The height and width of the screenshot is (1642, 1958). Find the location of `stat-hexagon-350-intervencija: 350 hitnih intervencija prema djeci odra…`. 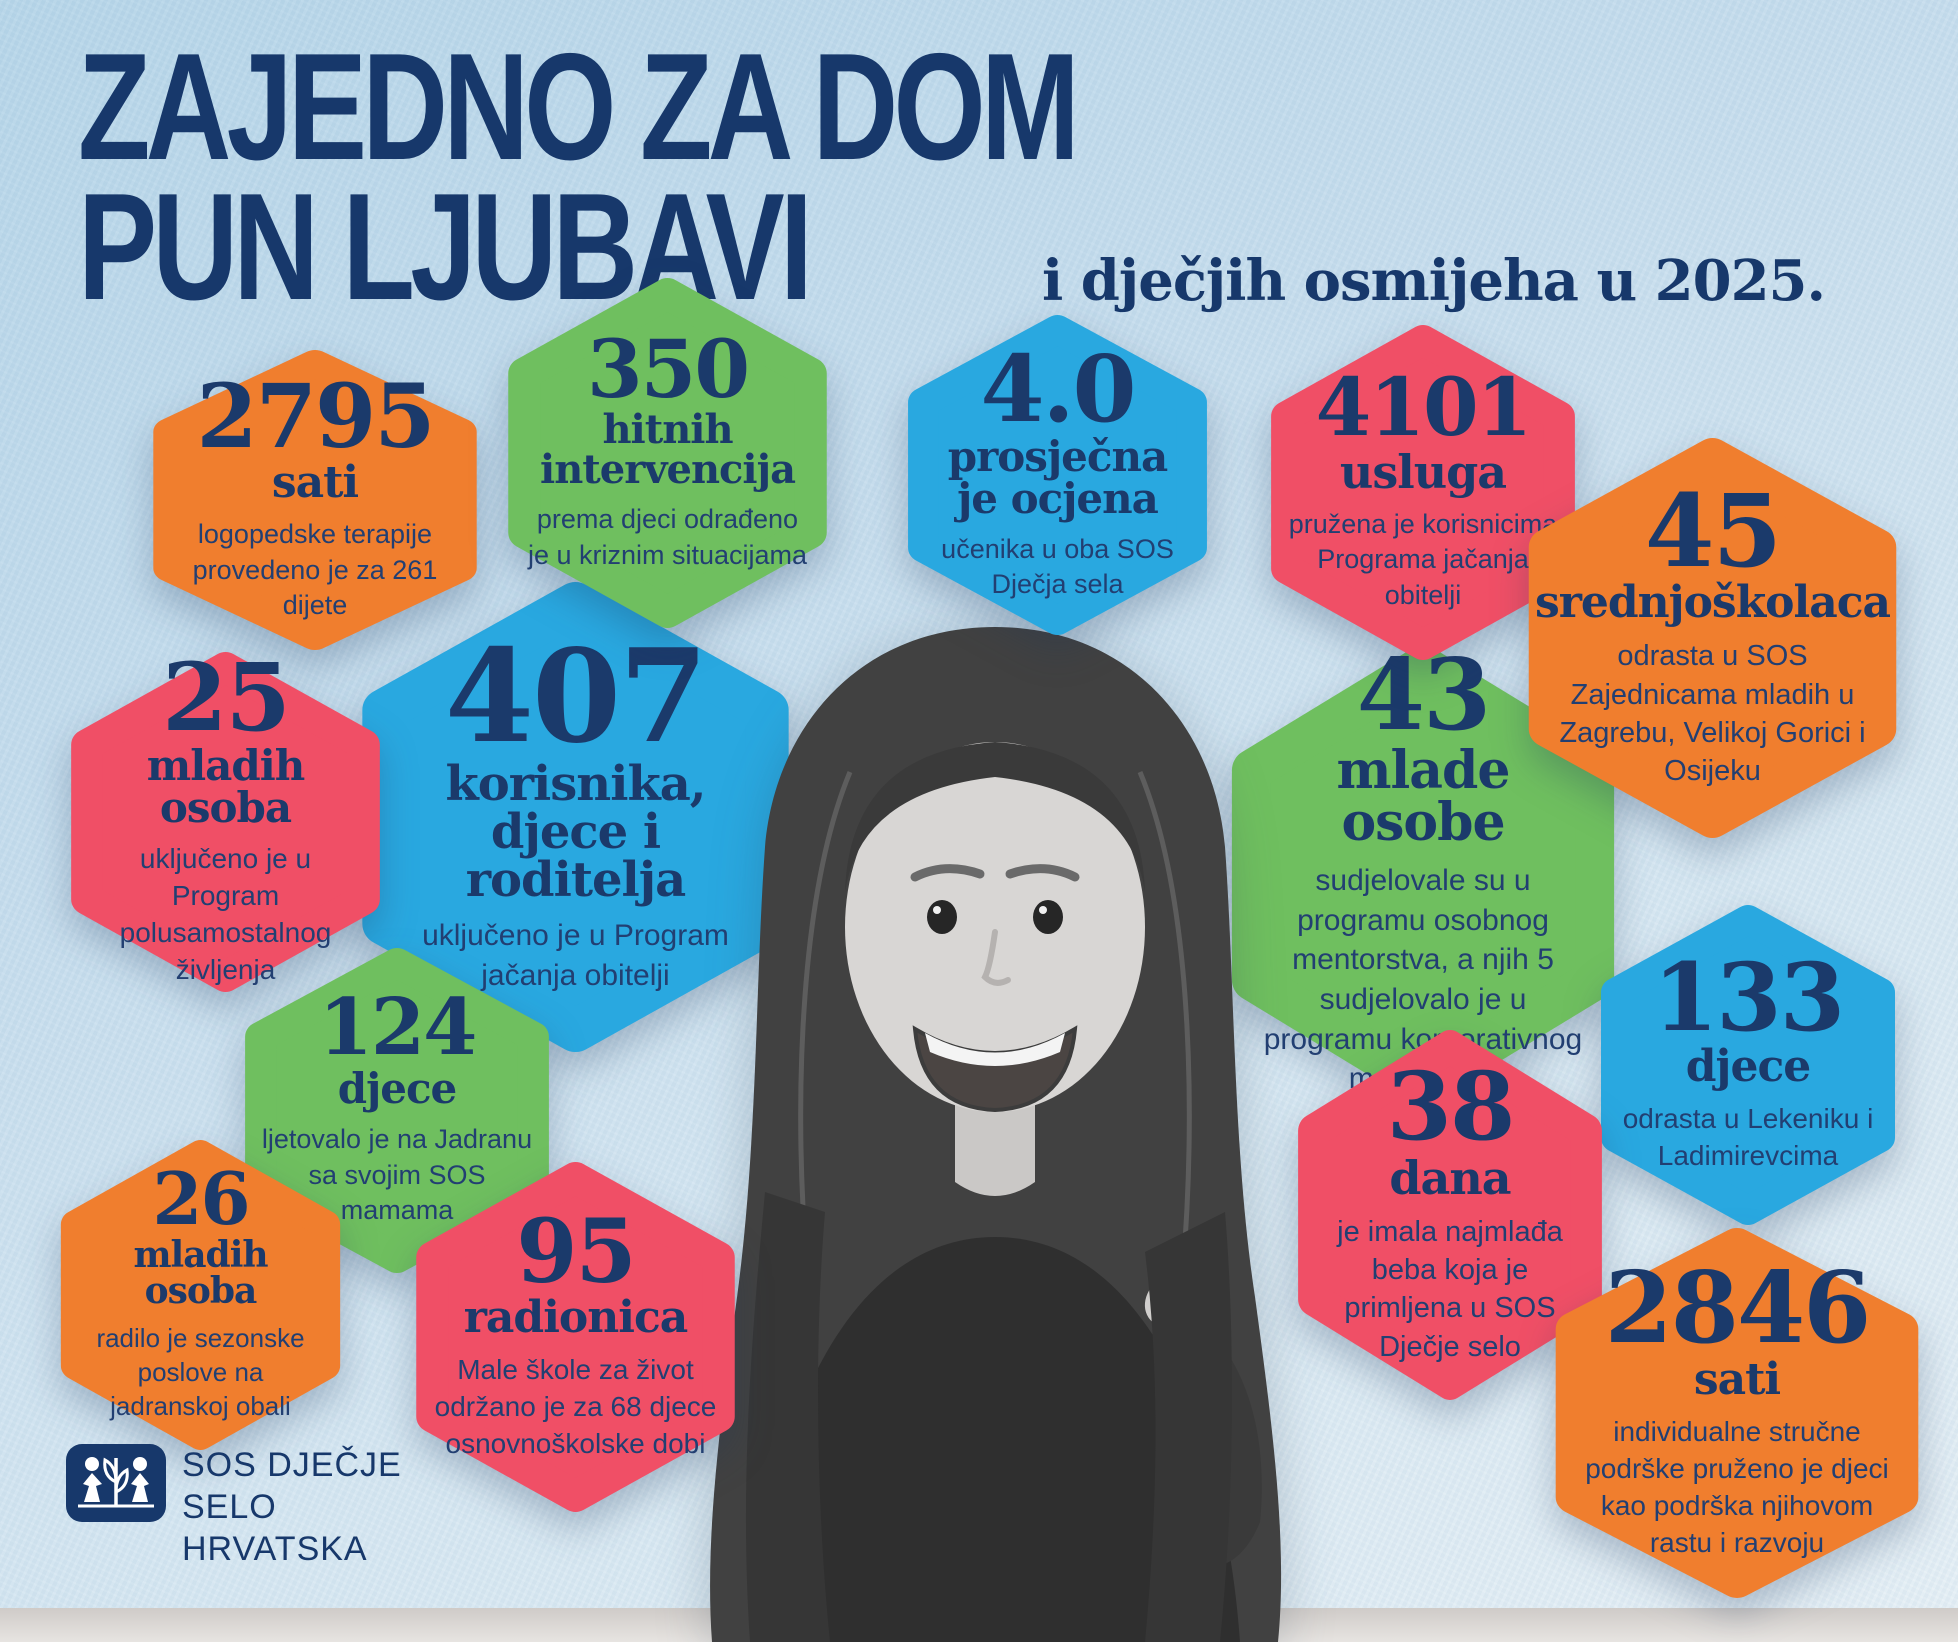

stat-hexagon-350-intervencija: 350 hitnih intervencija prema djeci odra… is located at coordinates (667, 453).